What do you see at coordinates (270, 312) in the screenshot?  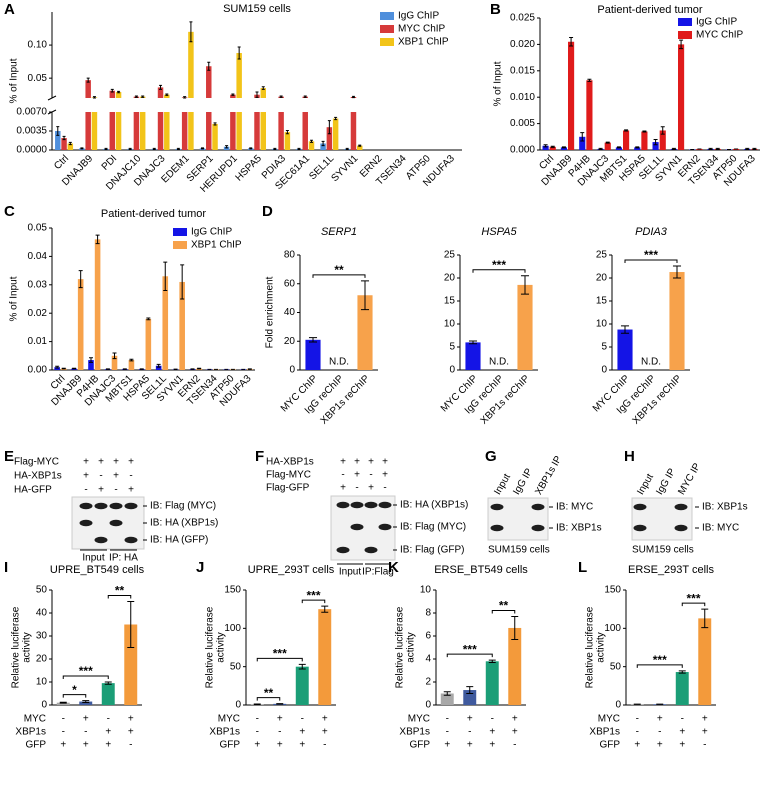 I see `y-axis-label: Fold enrichment` at bounding box center [270, 312].